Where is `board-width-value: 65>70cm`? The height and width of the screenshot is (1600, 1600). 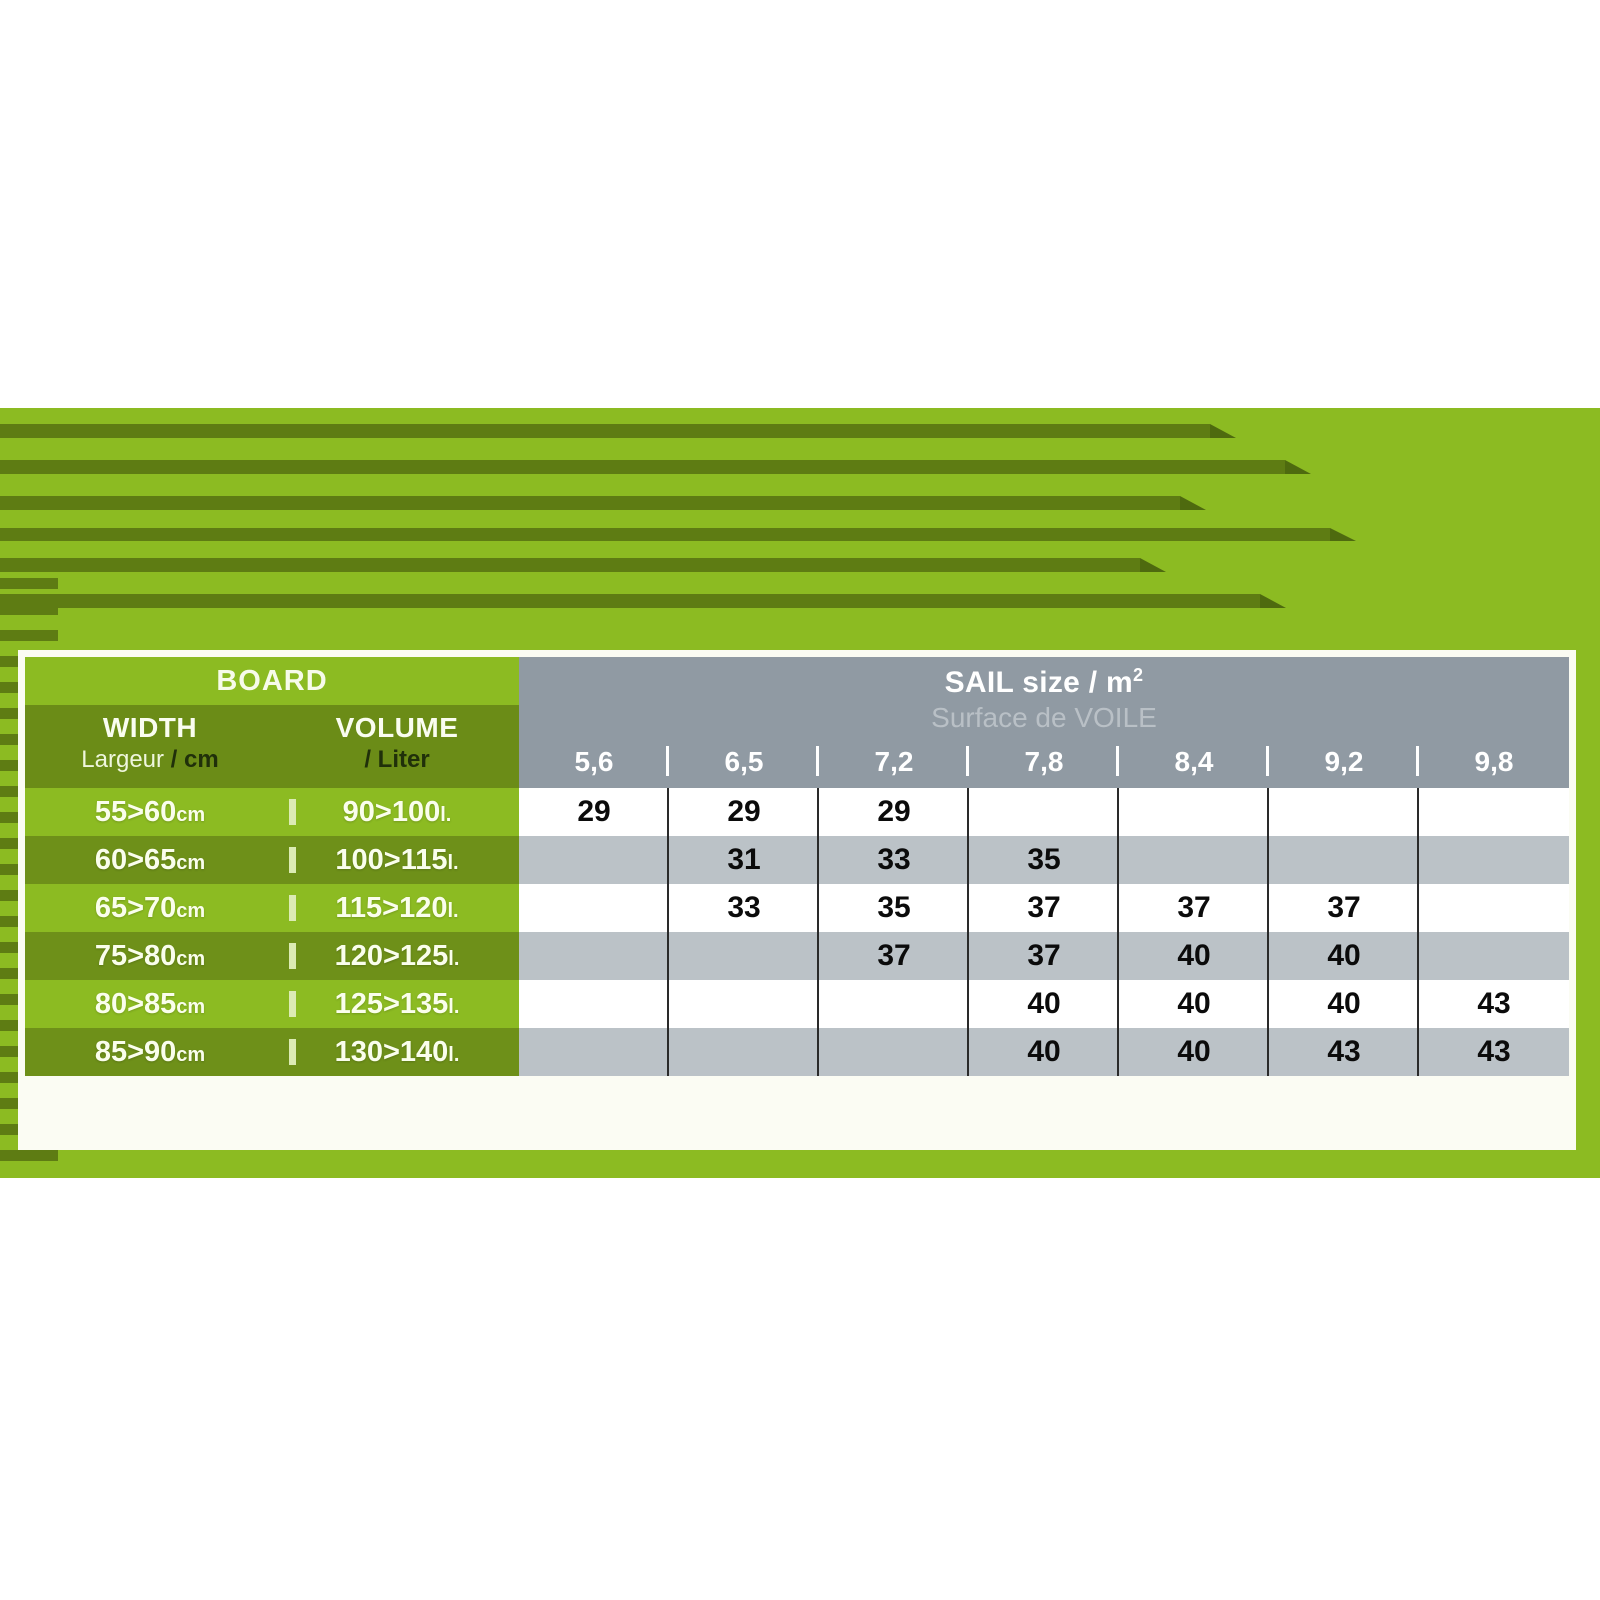 board-width-value: 65>70cm is located at coordinates (150, 907).